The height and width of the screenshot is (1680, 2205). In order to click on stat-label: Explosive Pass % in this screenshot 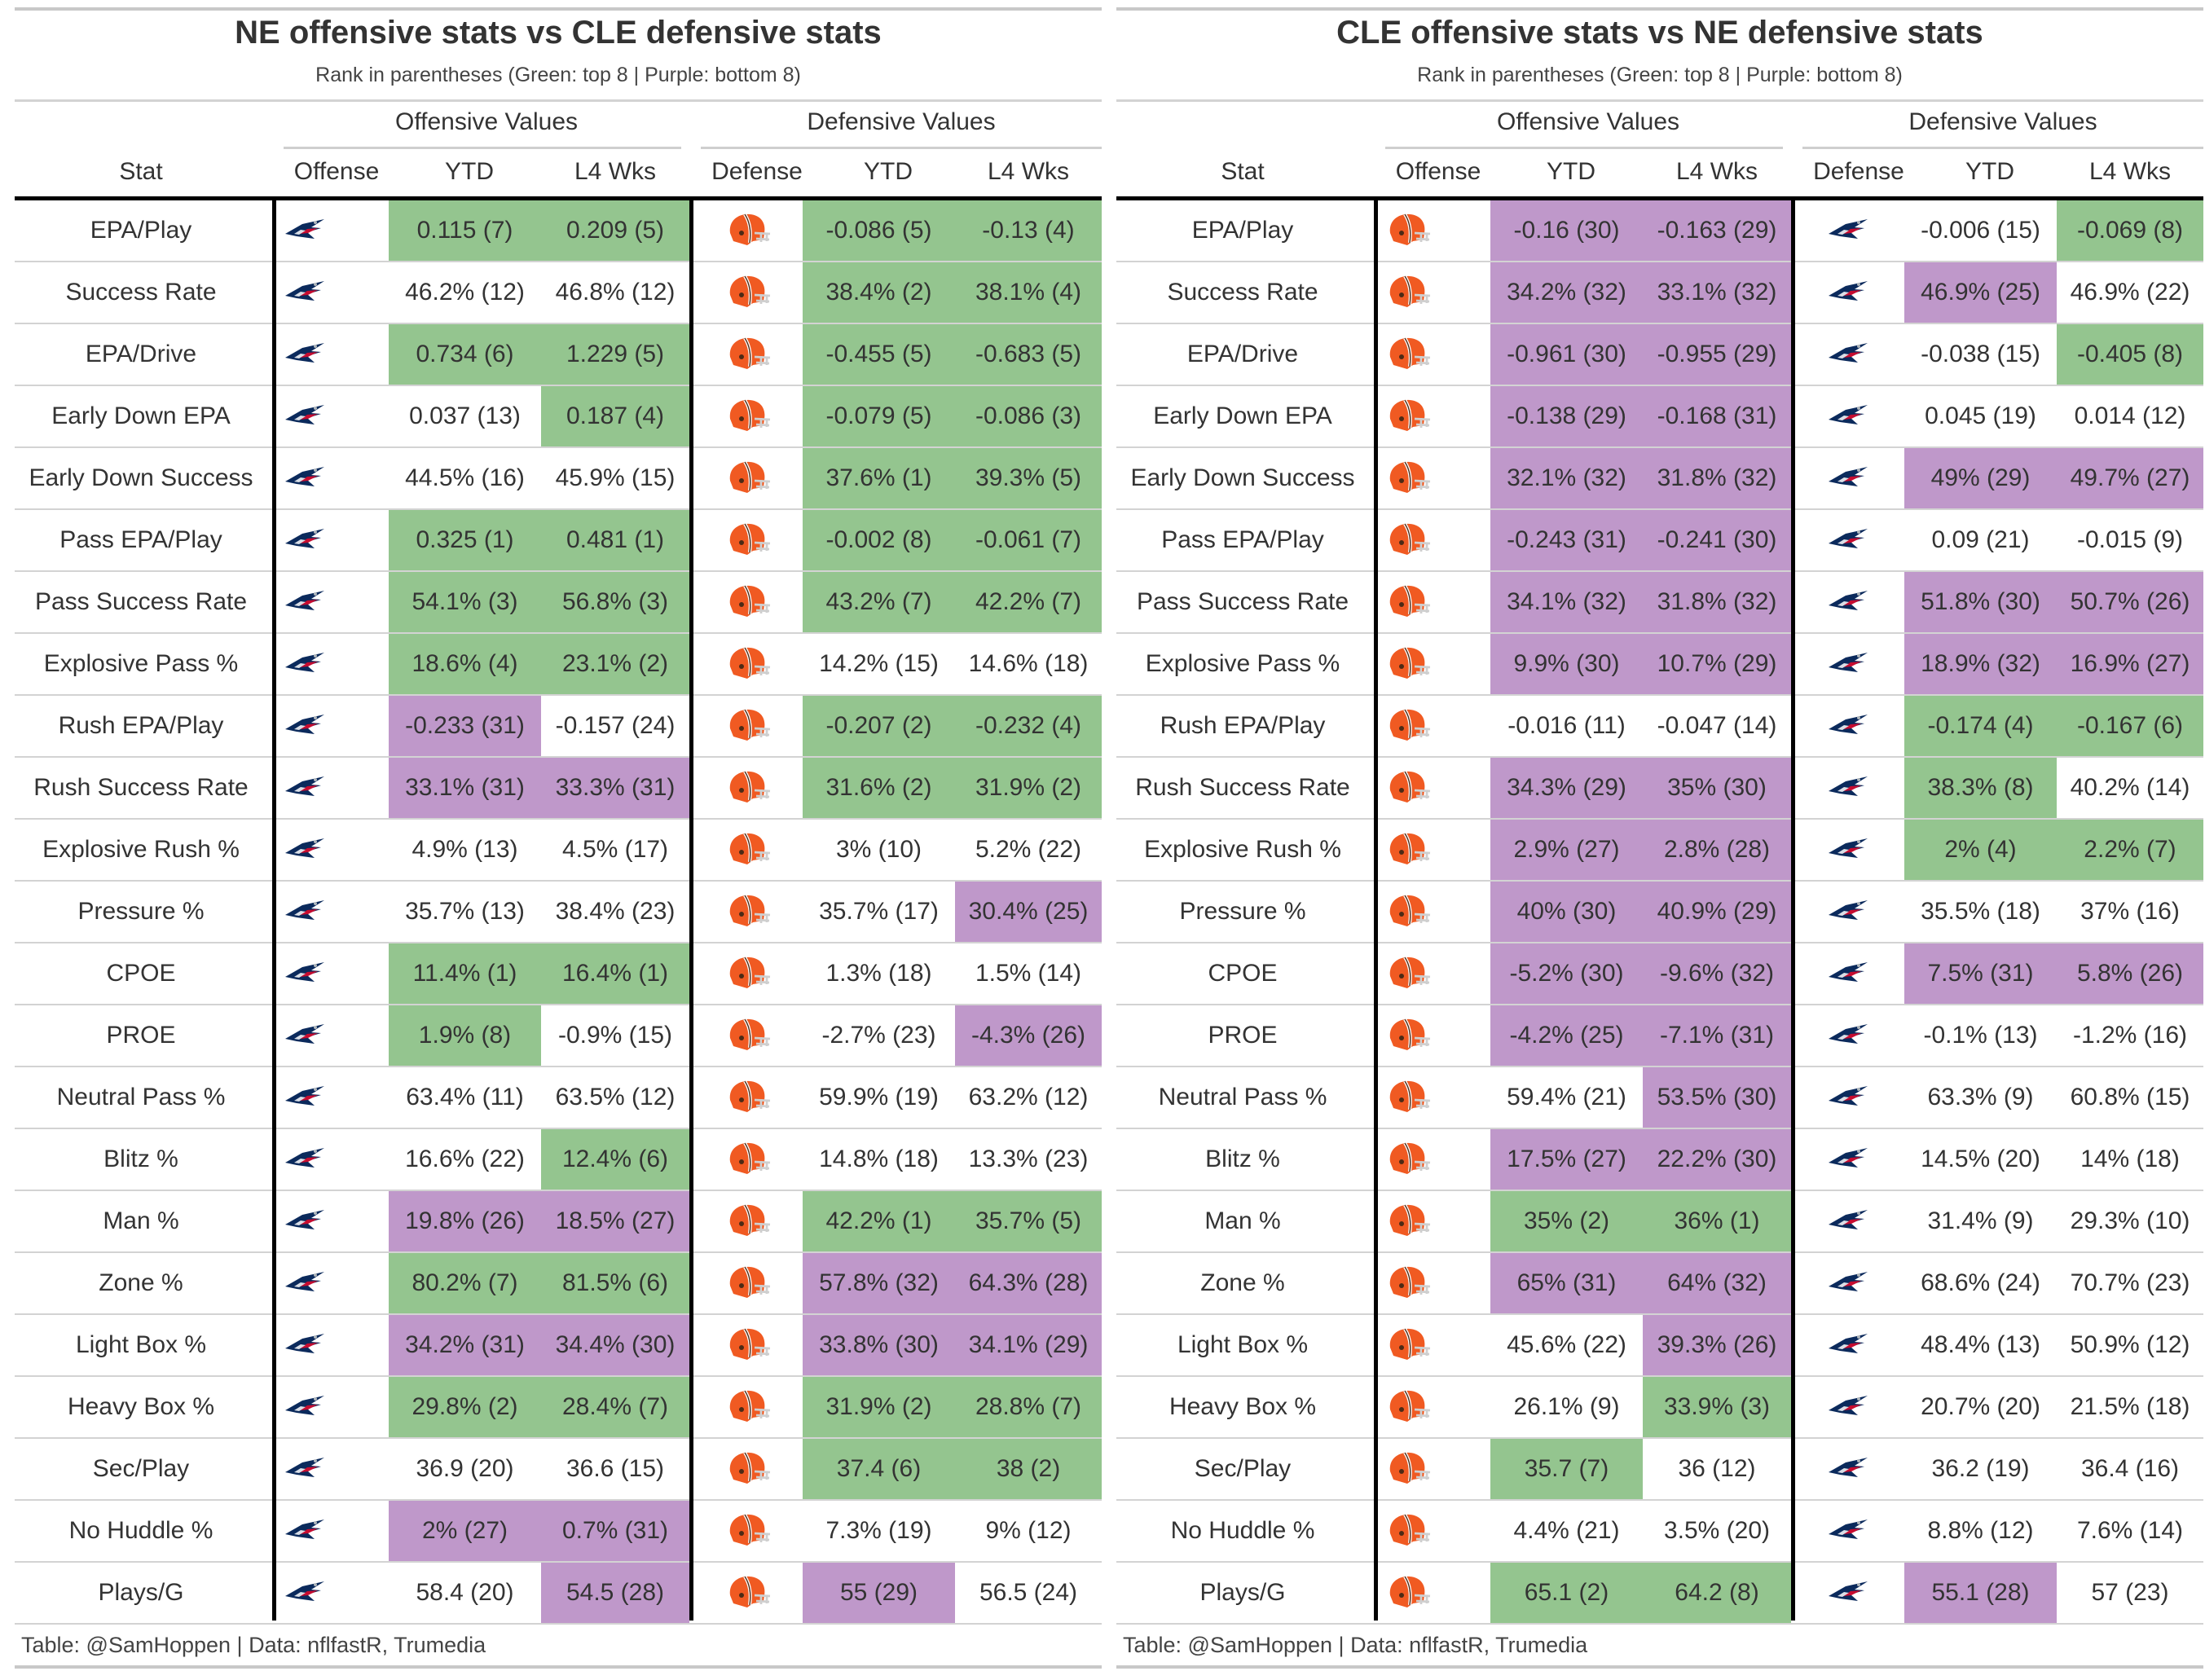, I will do `click(141, 663)`.